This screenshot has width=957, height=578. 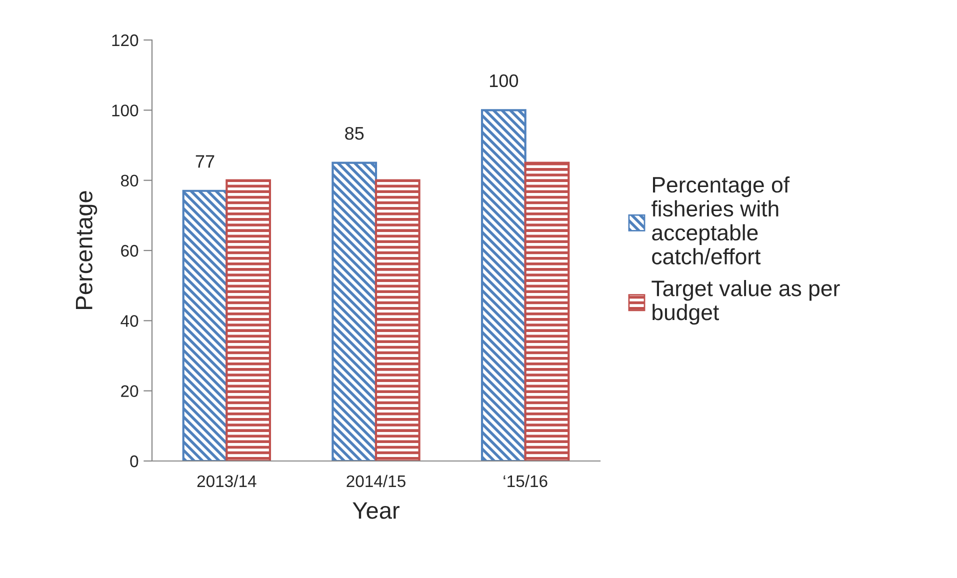 I want to click on y-axis-title: Percentage, so click(x=87, y=250).